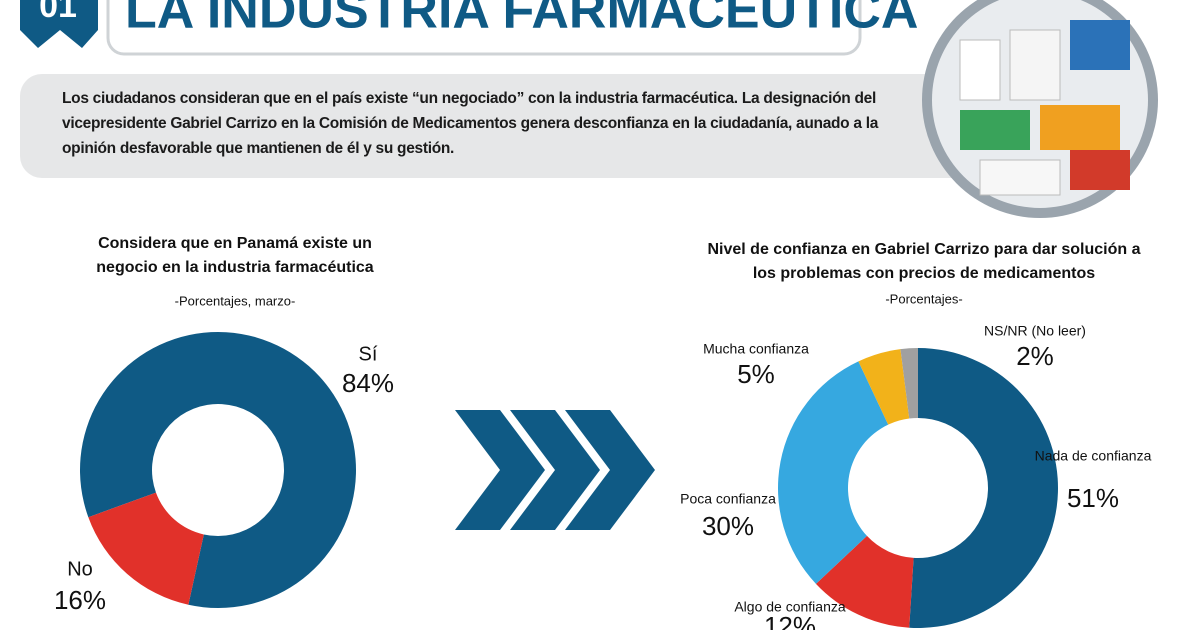 The height and width of the screenshot is (630, 1200). I want to click on slice-label: NS/NR (No leer), so click(1035, 331).